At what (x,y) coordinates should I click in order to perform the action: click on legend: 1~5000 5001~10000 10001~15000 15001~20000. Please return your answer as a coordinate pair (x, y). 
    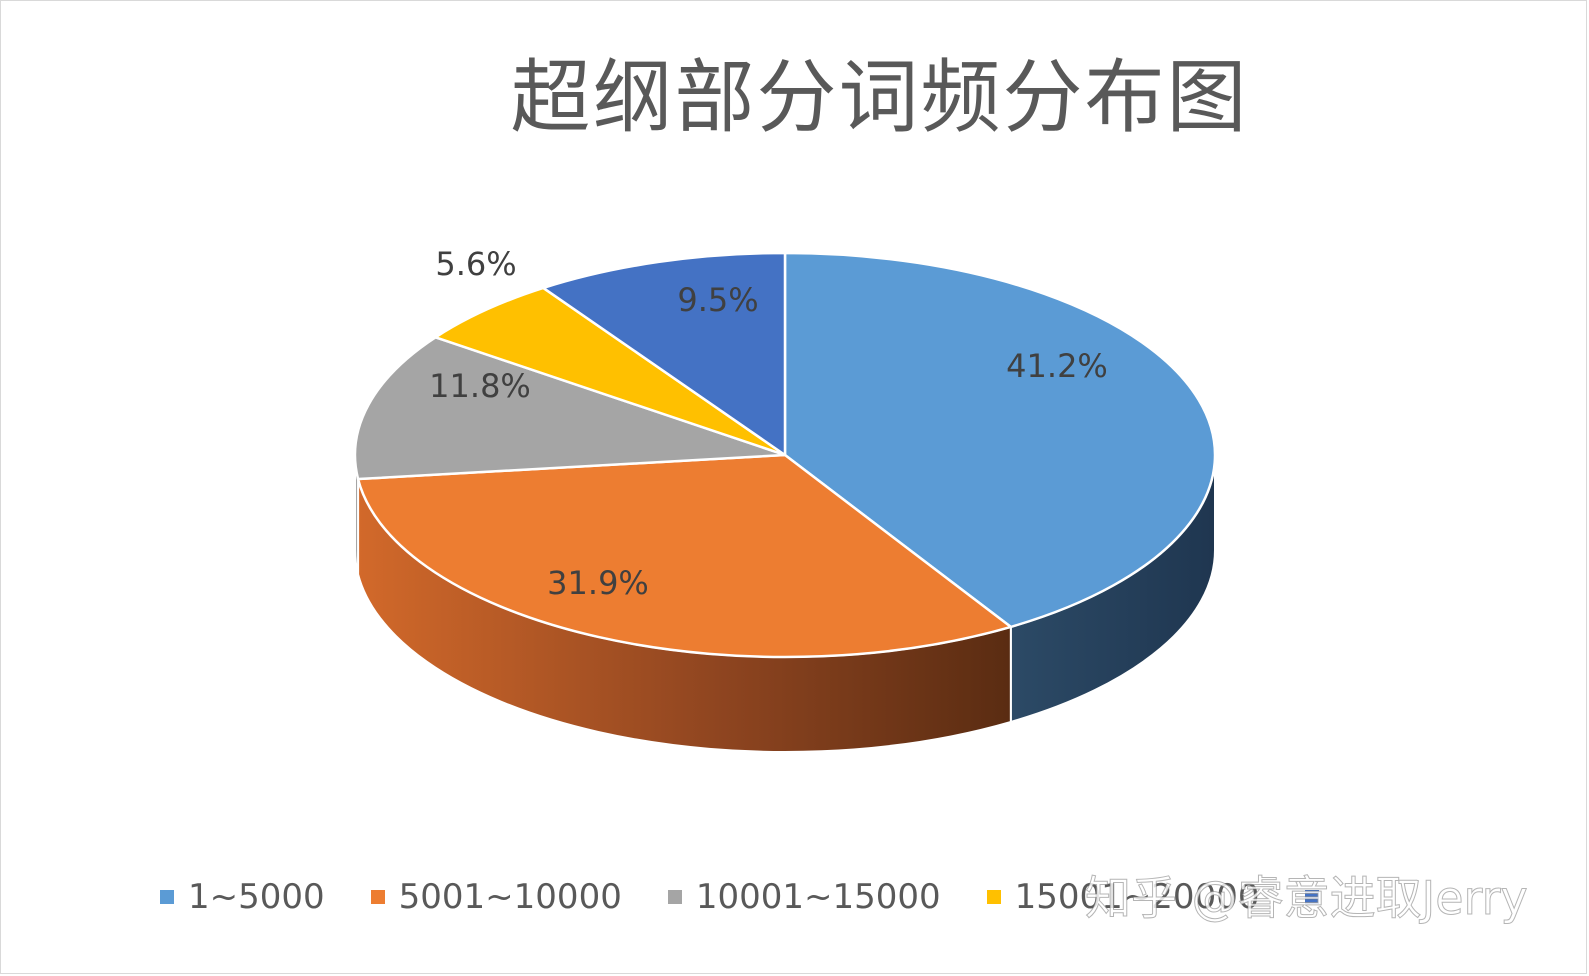
    Looking at the image, I should click on (769, 897).